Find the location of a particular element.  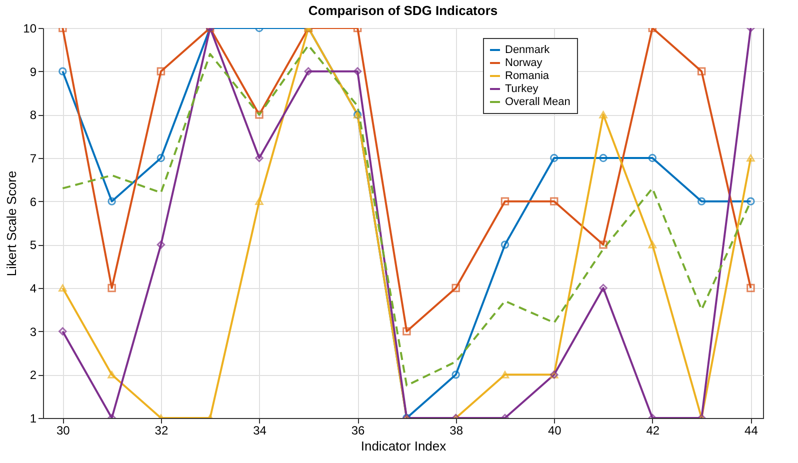

x-tick-label: 30 is located at coordinates (63, 431).